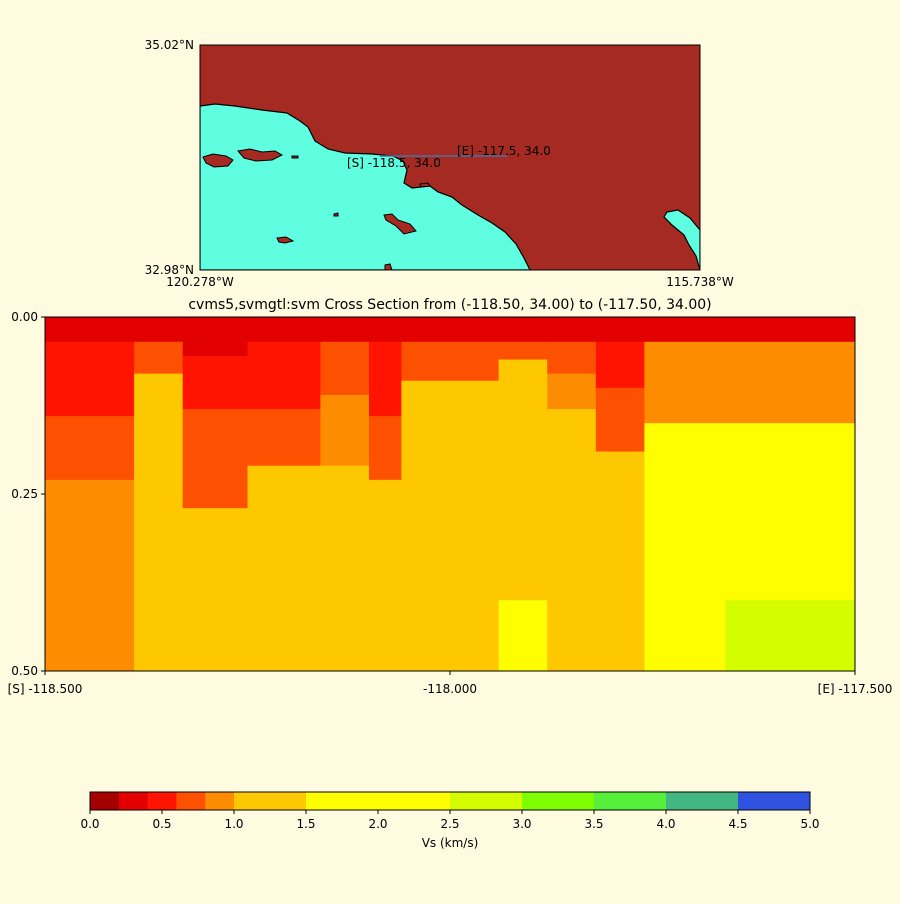 The image size is (900, 904). What do you see at coordinates (24, 317) in the screenshot?
I see `y-tick-label: 0.00` at bounding box center [24, 317].